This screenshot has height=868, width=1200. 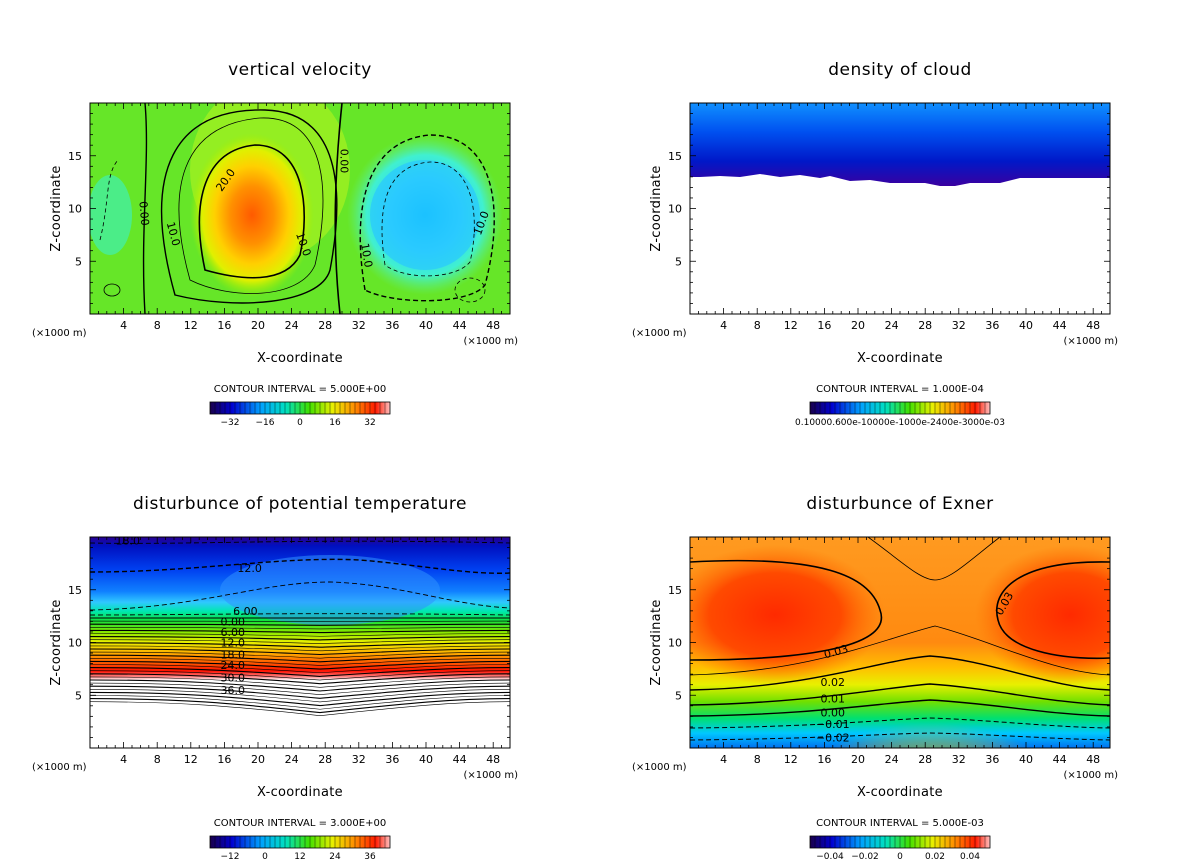 What do you see at coordinates (233, 665) in the screenshot?
I see `contour-label: 24.0` at bounding box center [233, 665].